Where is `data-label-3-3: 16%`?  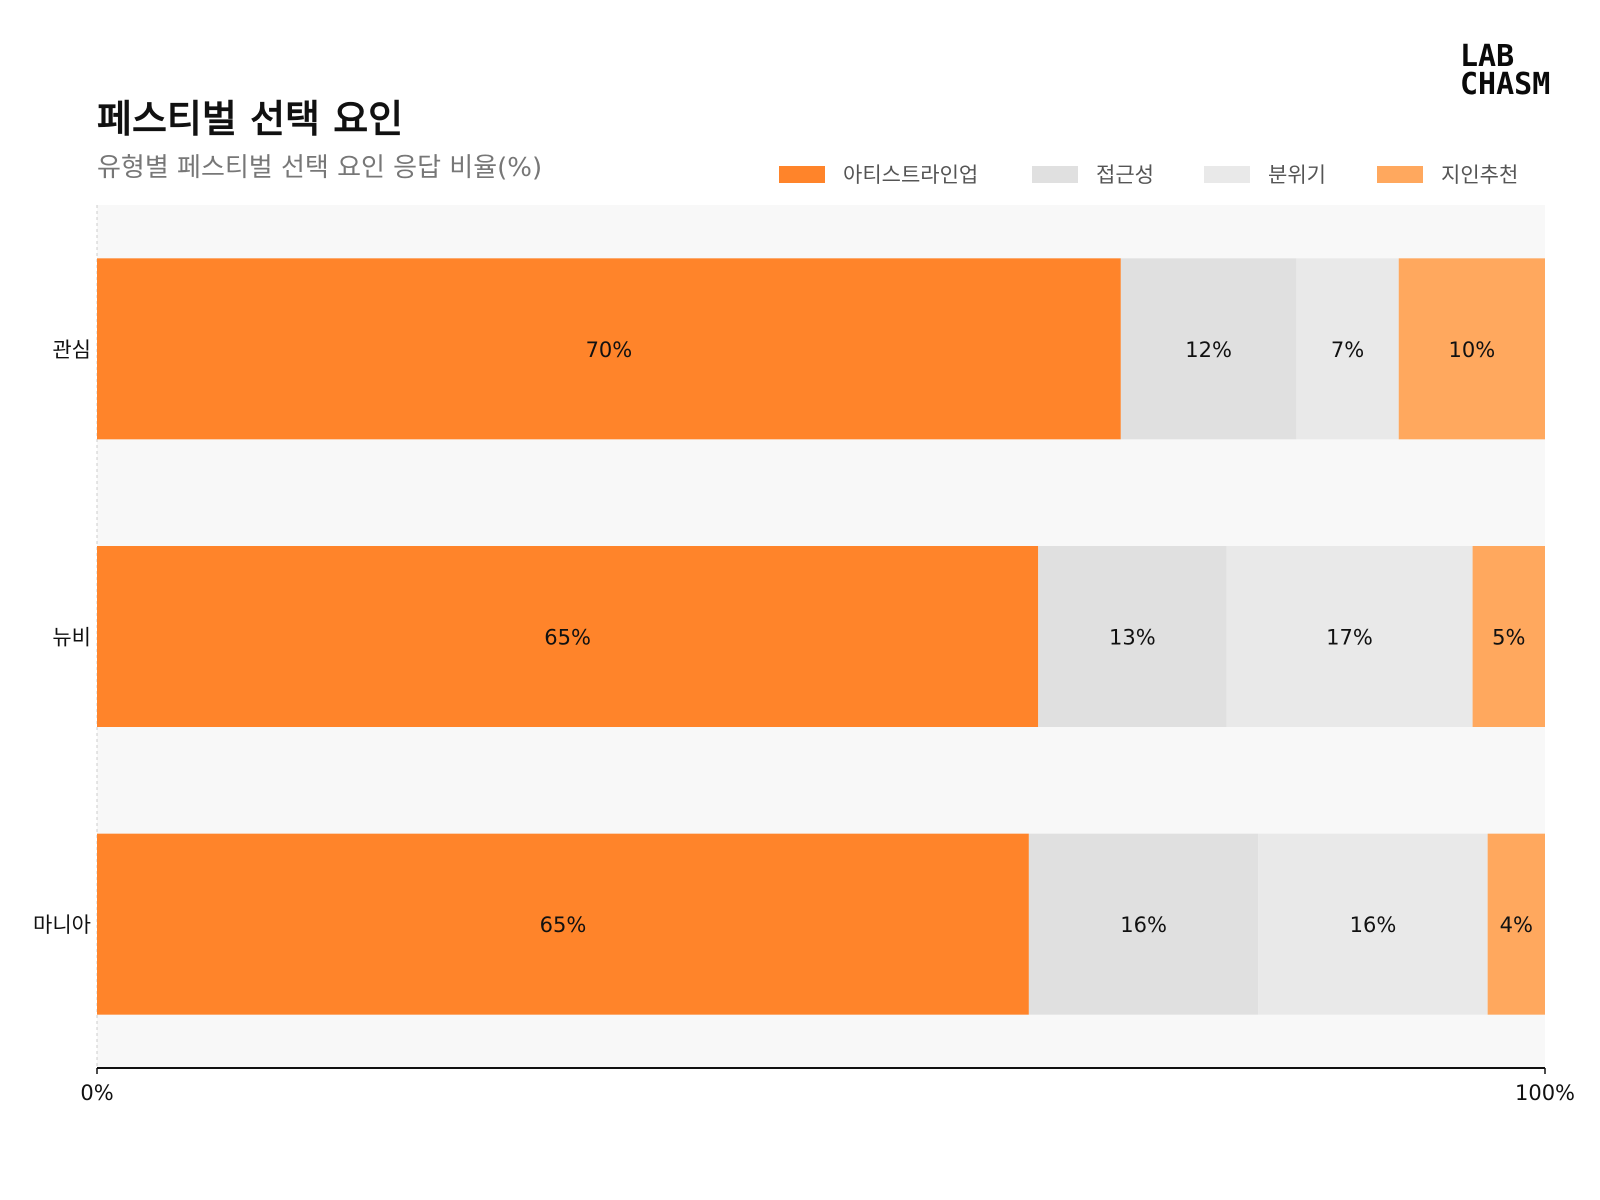
data-label-3-3: 16% is located at coordinates (1373, 925).